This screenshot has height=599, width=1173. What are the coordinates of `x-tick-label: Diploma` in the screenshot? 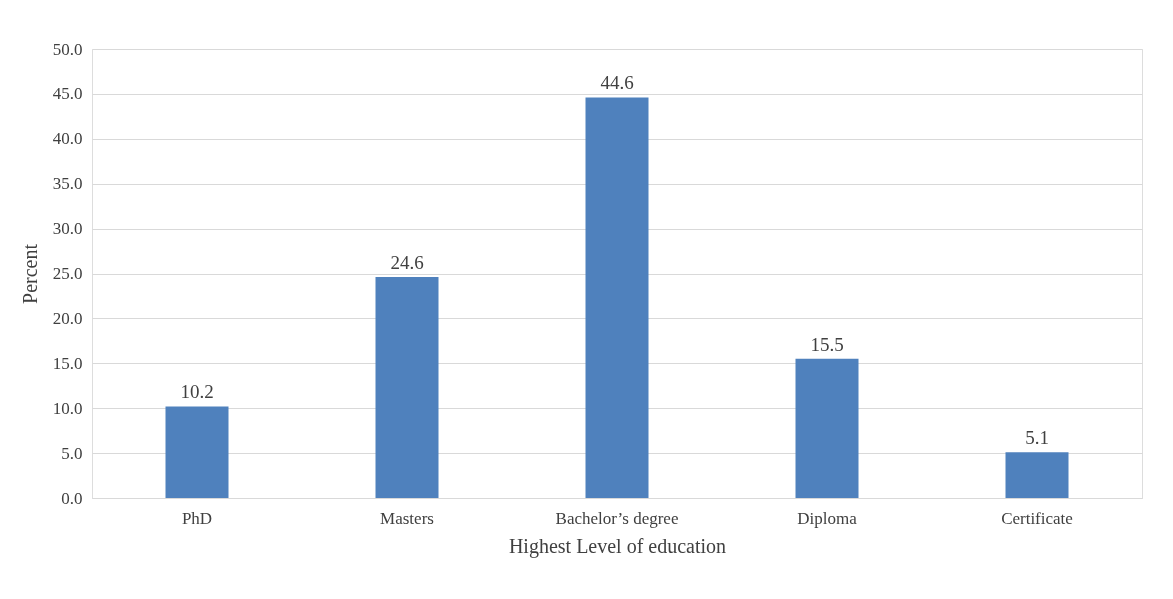 It's located at (827, 518).